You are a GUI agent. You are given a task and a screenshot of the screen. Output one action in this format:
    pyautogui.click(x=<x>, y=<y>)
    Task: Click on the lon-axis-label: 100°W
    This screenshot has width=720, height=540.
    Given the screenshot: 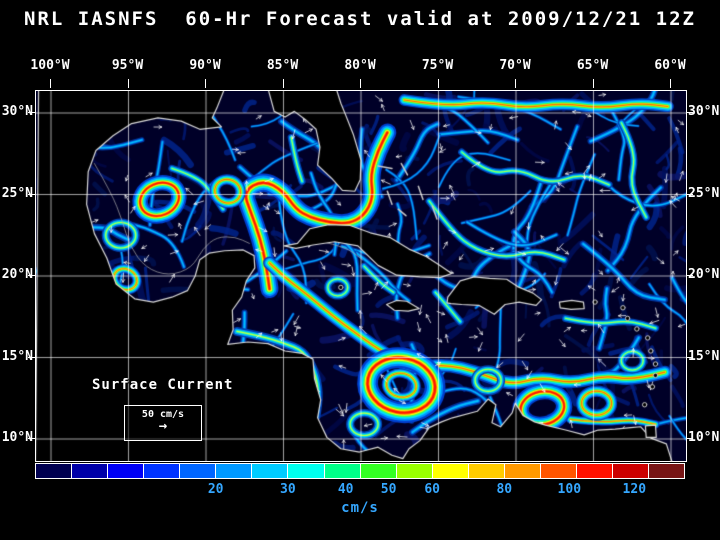 What is the action you would take?
    pyautogui.click(x=50, y=65)
    